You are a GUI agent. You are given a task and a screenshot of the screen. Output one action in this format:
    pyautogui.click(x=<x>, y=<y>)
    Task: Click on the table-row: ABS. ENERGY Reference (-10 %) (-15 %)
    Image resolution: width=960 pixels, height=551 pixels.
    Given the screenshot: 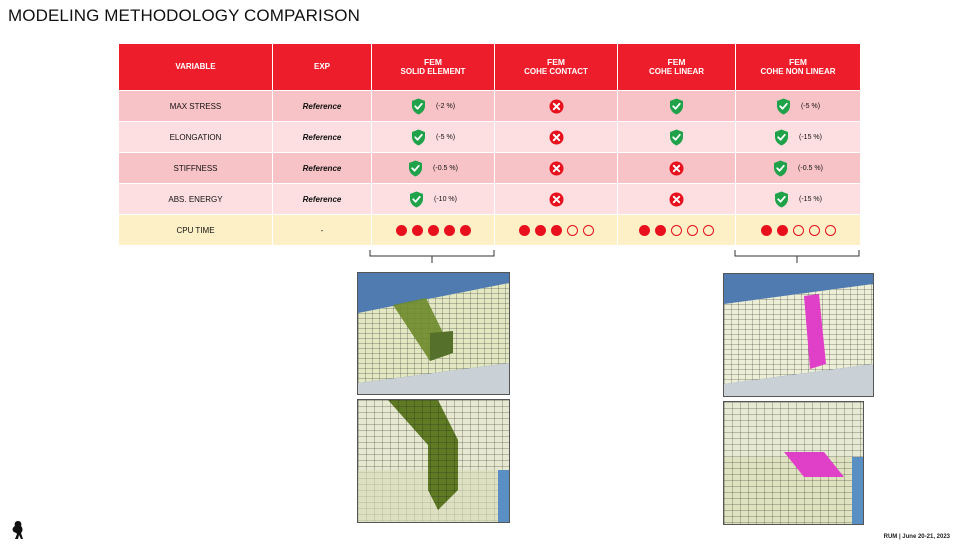 What is the action you would take?
    pyautogui.click(x=489, y=199)
    